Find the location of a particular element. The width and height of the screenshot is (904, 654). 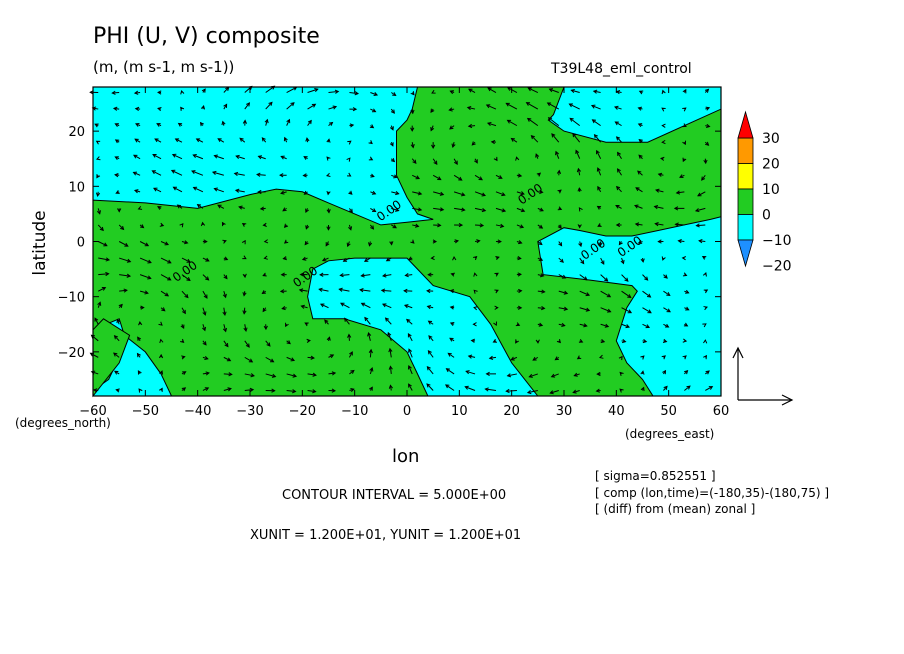

x-tick-label: −40 is located at coordinates (197, 411).